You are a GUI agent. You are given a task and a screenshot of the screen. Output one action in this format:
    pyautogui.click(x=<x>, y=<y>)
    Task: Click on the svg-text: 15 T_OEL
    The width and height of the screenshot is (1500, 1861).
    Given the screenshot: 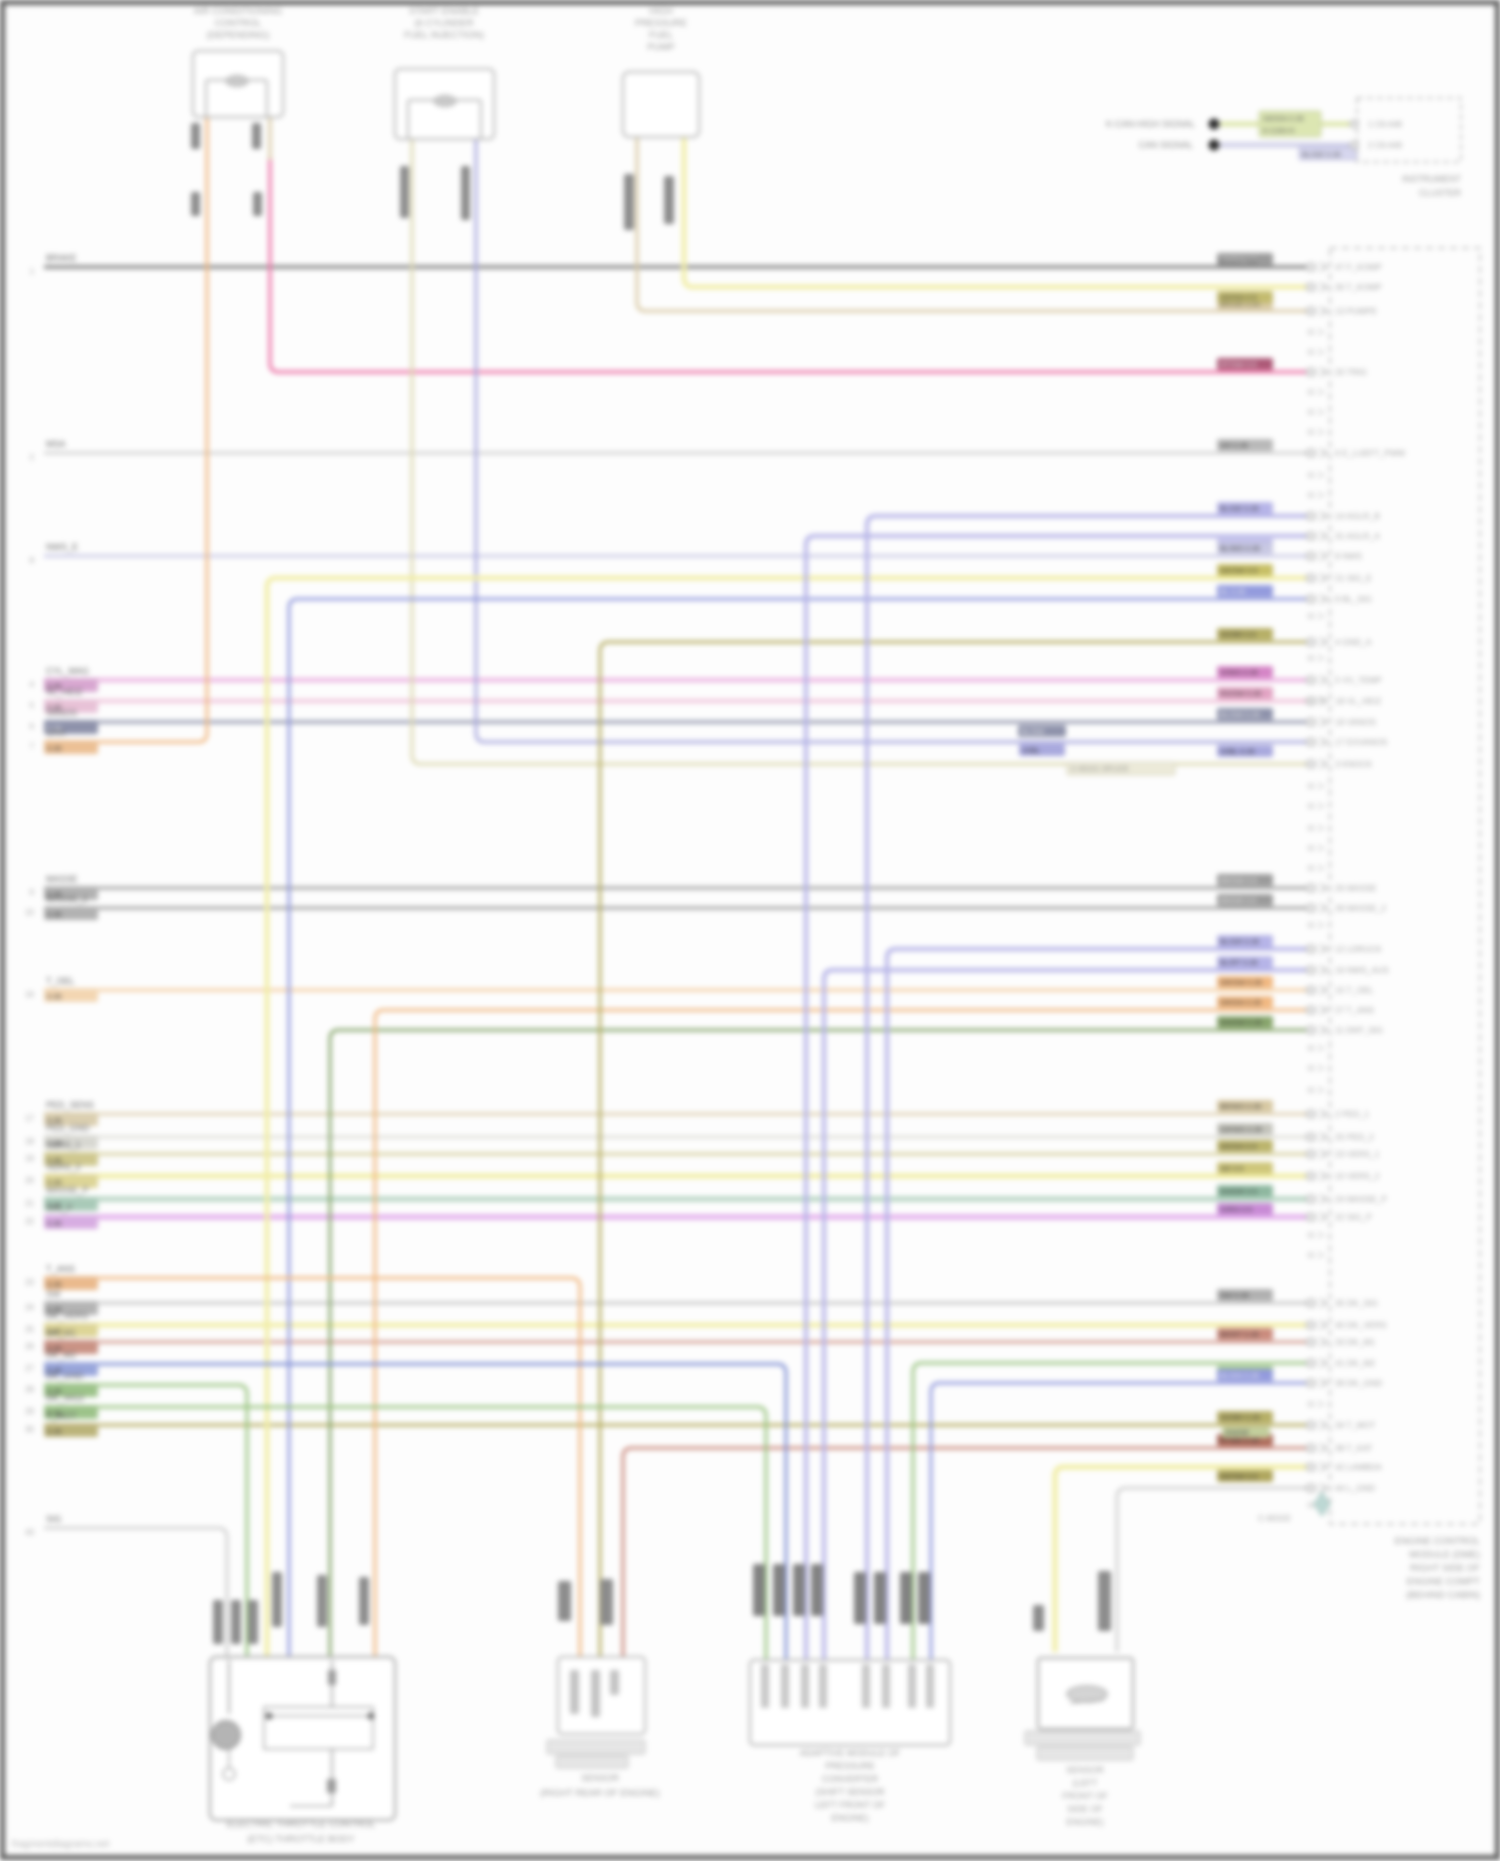 What is the action you would take?
    pyautogui.click(x=1354, y=990)
    